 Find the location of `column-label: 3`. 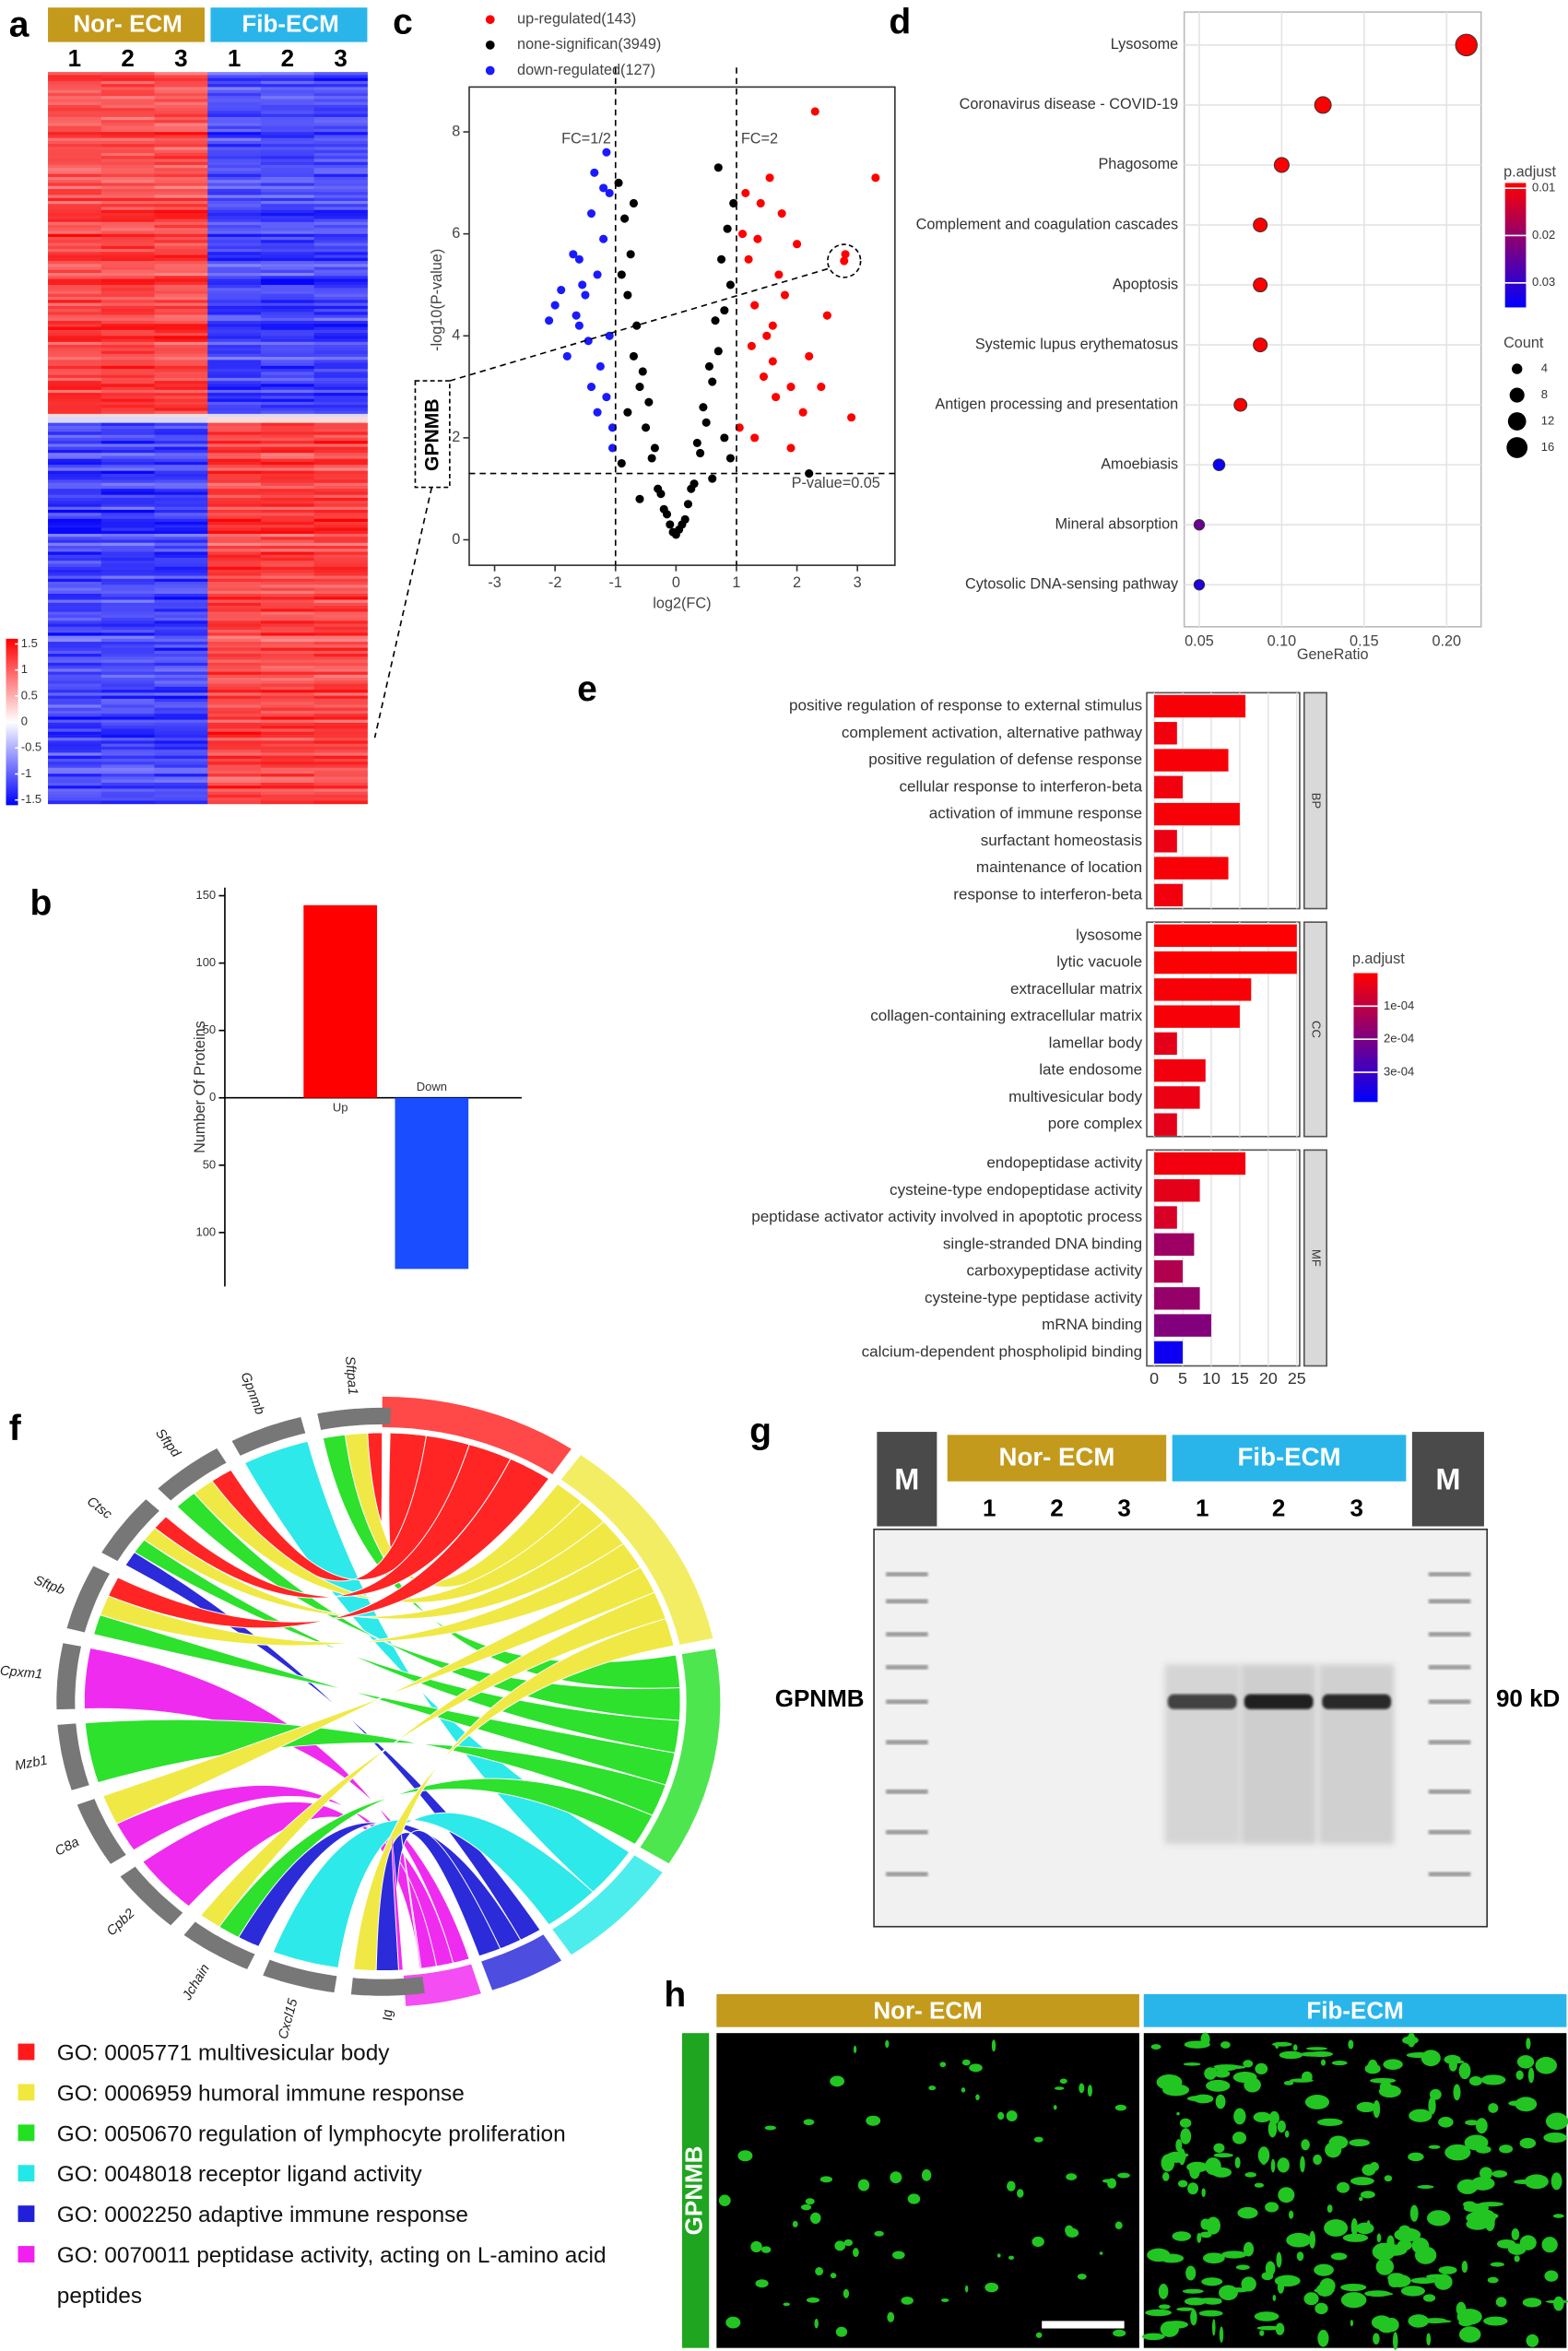

column-label: 3 is located at coordinates (340, 58).